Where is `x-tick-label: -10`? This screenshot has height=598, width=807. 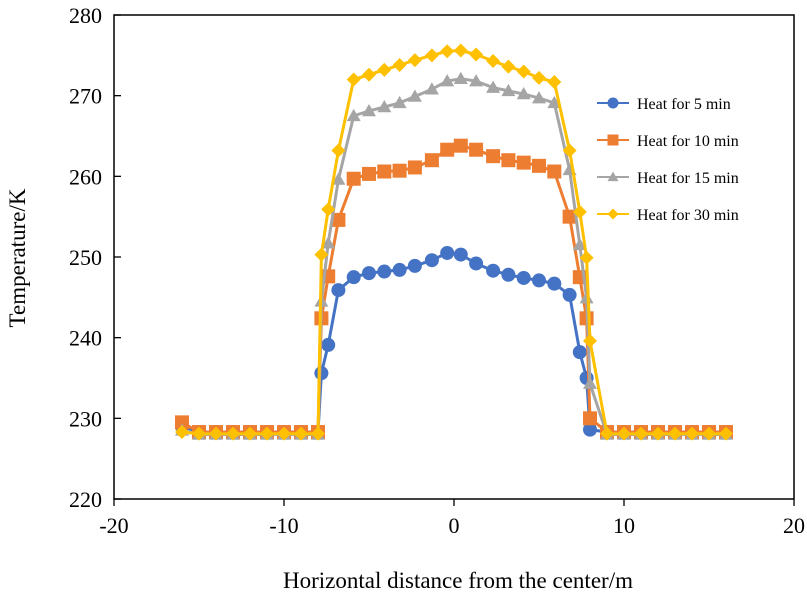 x-tick-label: -10 is located at coordinates (283, 525).